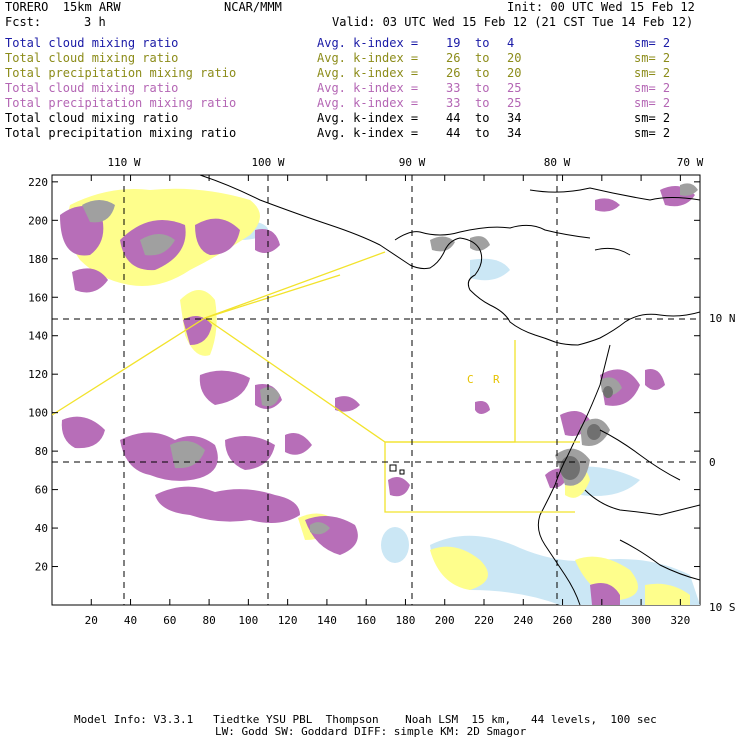 The width and height of the screenshot is (740, 740). Describe the element at coordinates (722, 318) in the screenshot. I see `right-latitude-label: 10 N` at that location.